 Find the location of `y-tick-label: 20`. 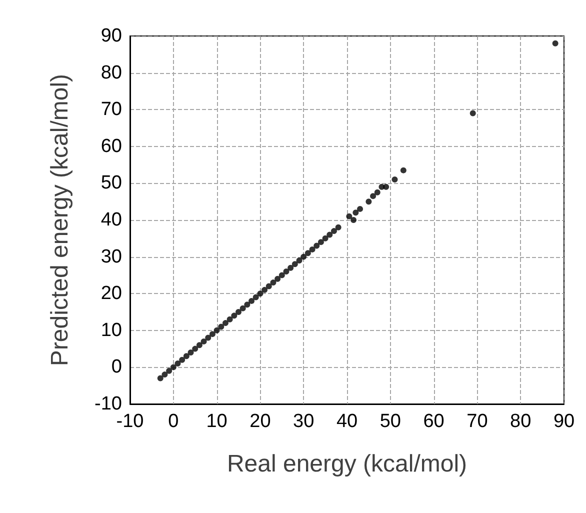

y-tick-label: 20 is located at coordinates (111, 293).